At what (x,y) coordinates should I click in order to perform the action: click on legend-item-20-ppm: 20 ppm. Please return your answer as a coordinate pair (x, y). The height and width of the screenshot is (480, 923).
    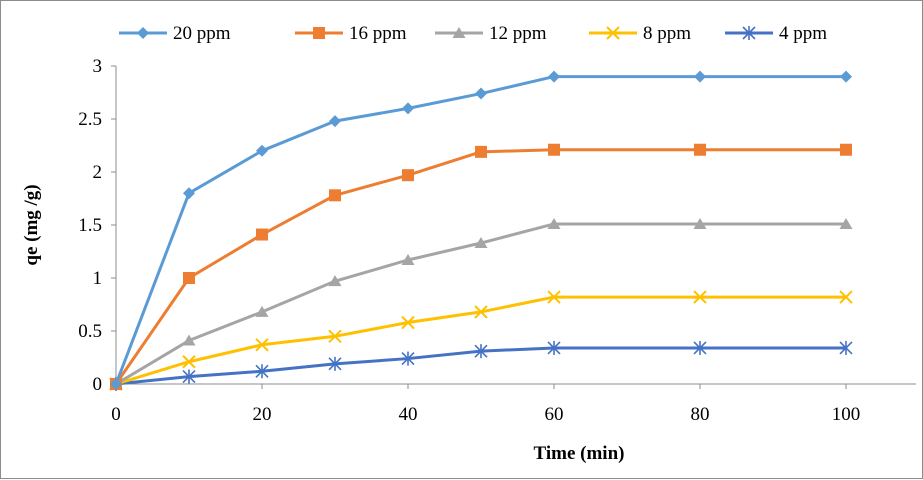
    Looking at the image, I should click on (175, 33).